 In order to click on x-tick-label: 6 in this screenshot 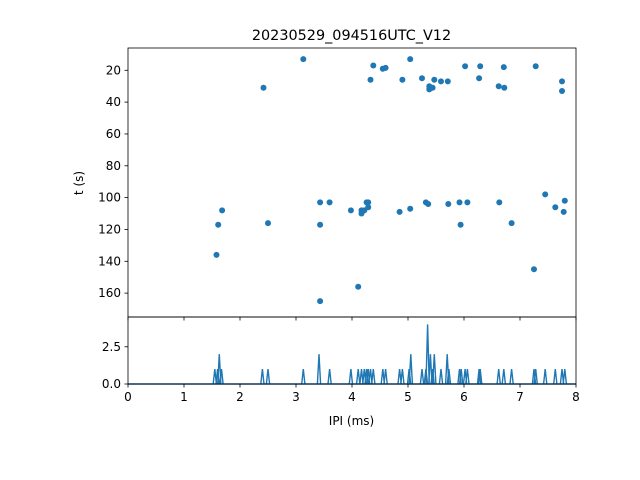, I will do `click(464, 397)`.